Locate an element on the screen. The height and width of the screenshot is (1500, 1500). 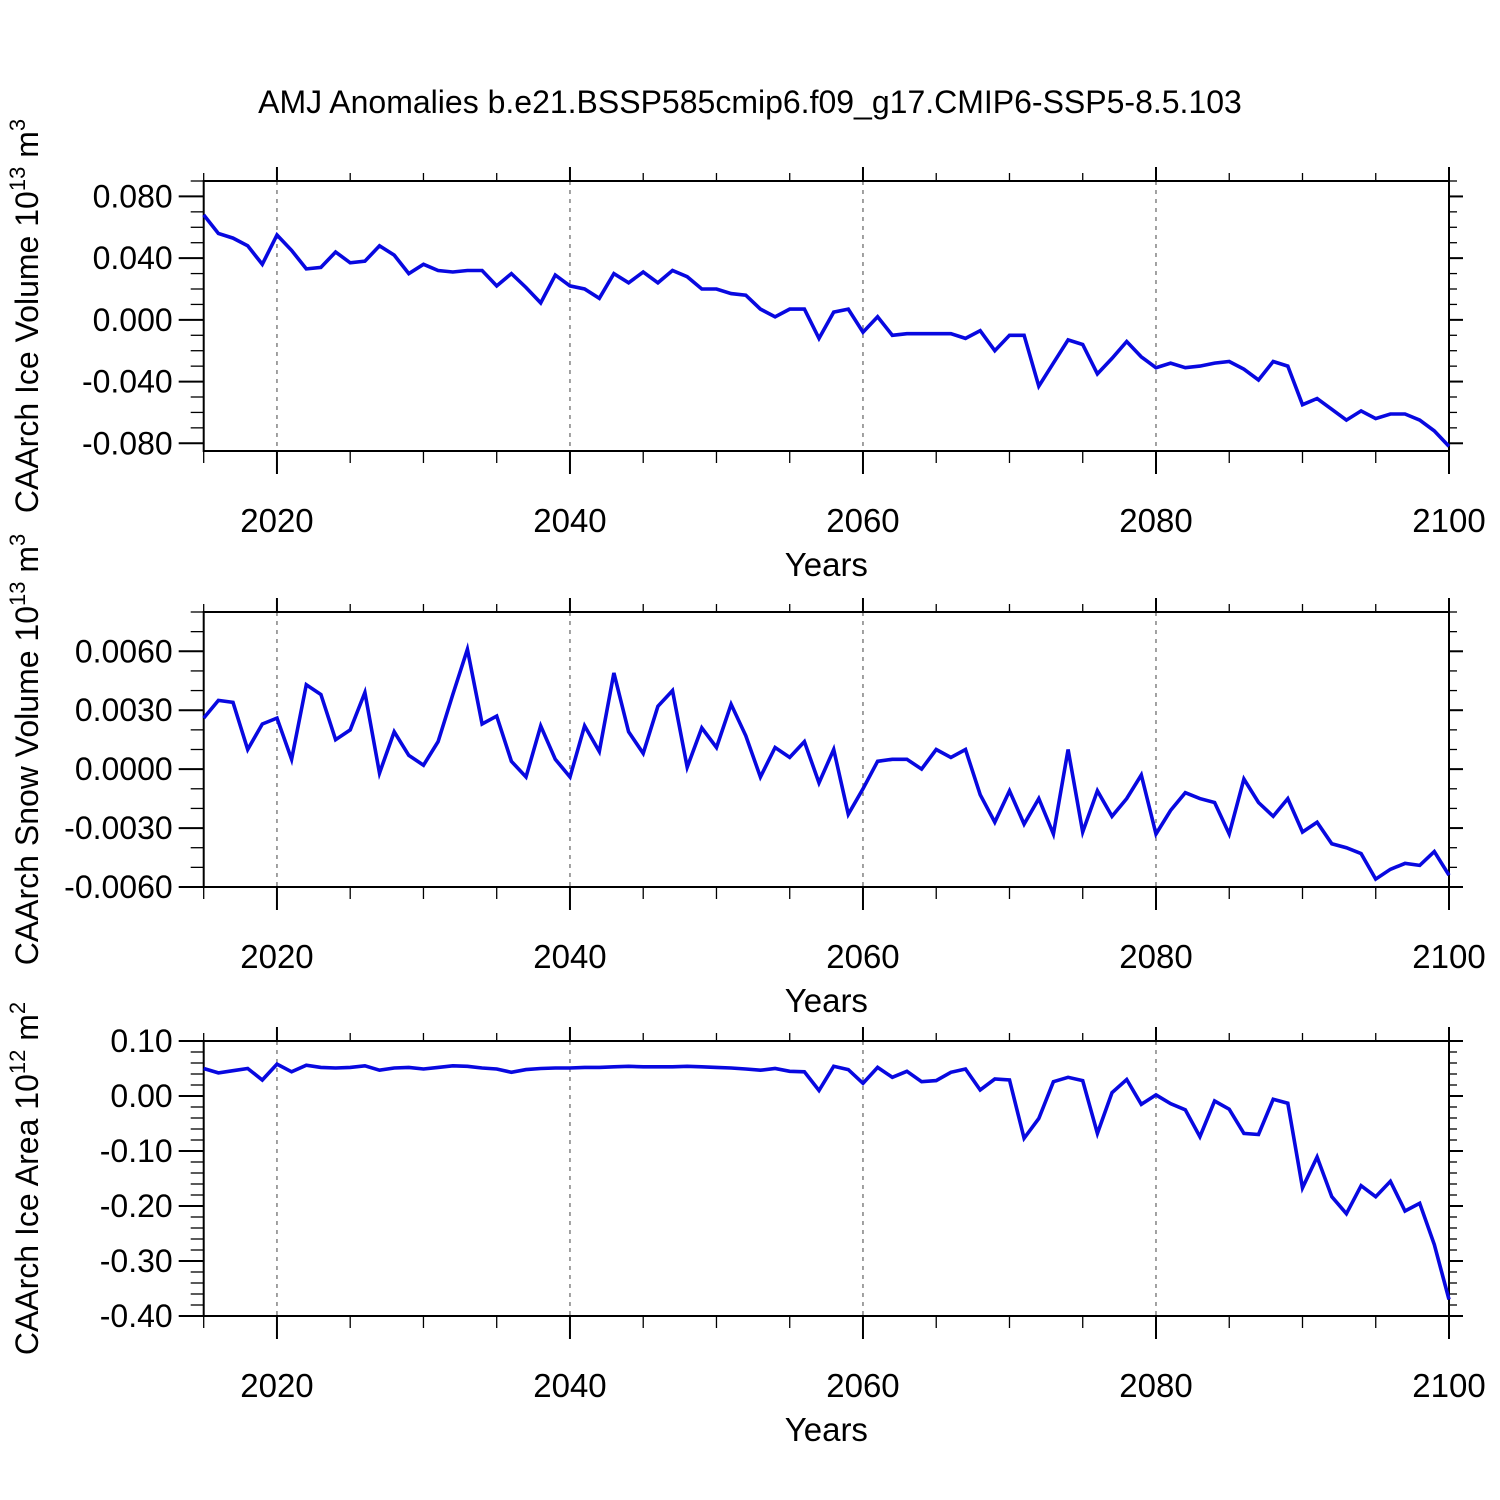
y-tick-label: -0.40 is located at coordinates (136, 1316).